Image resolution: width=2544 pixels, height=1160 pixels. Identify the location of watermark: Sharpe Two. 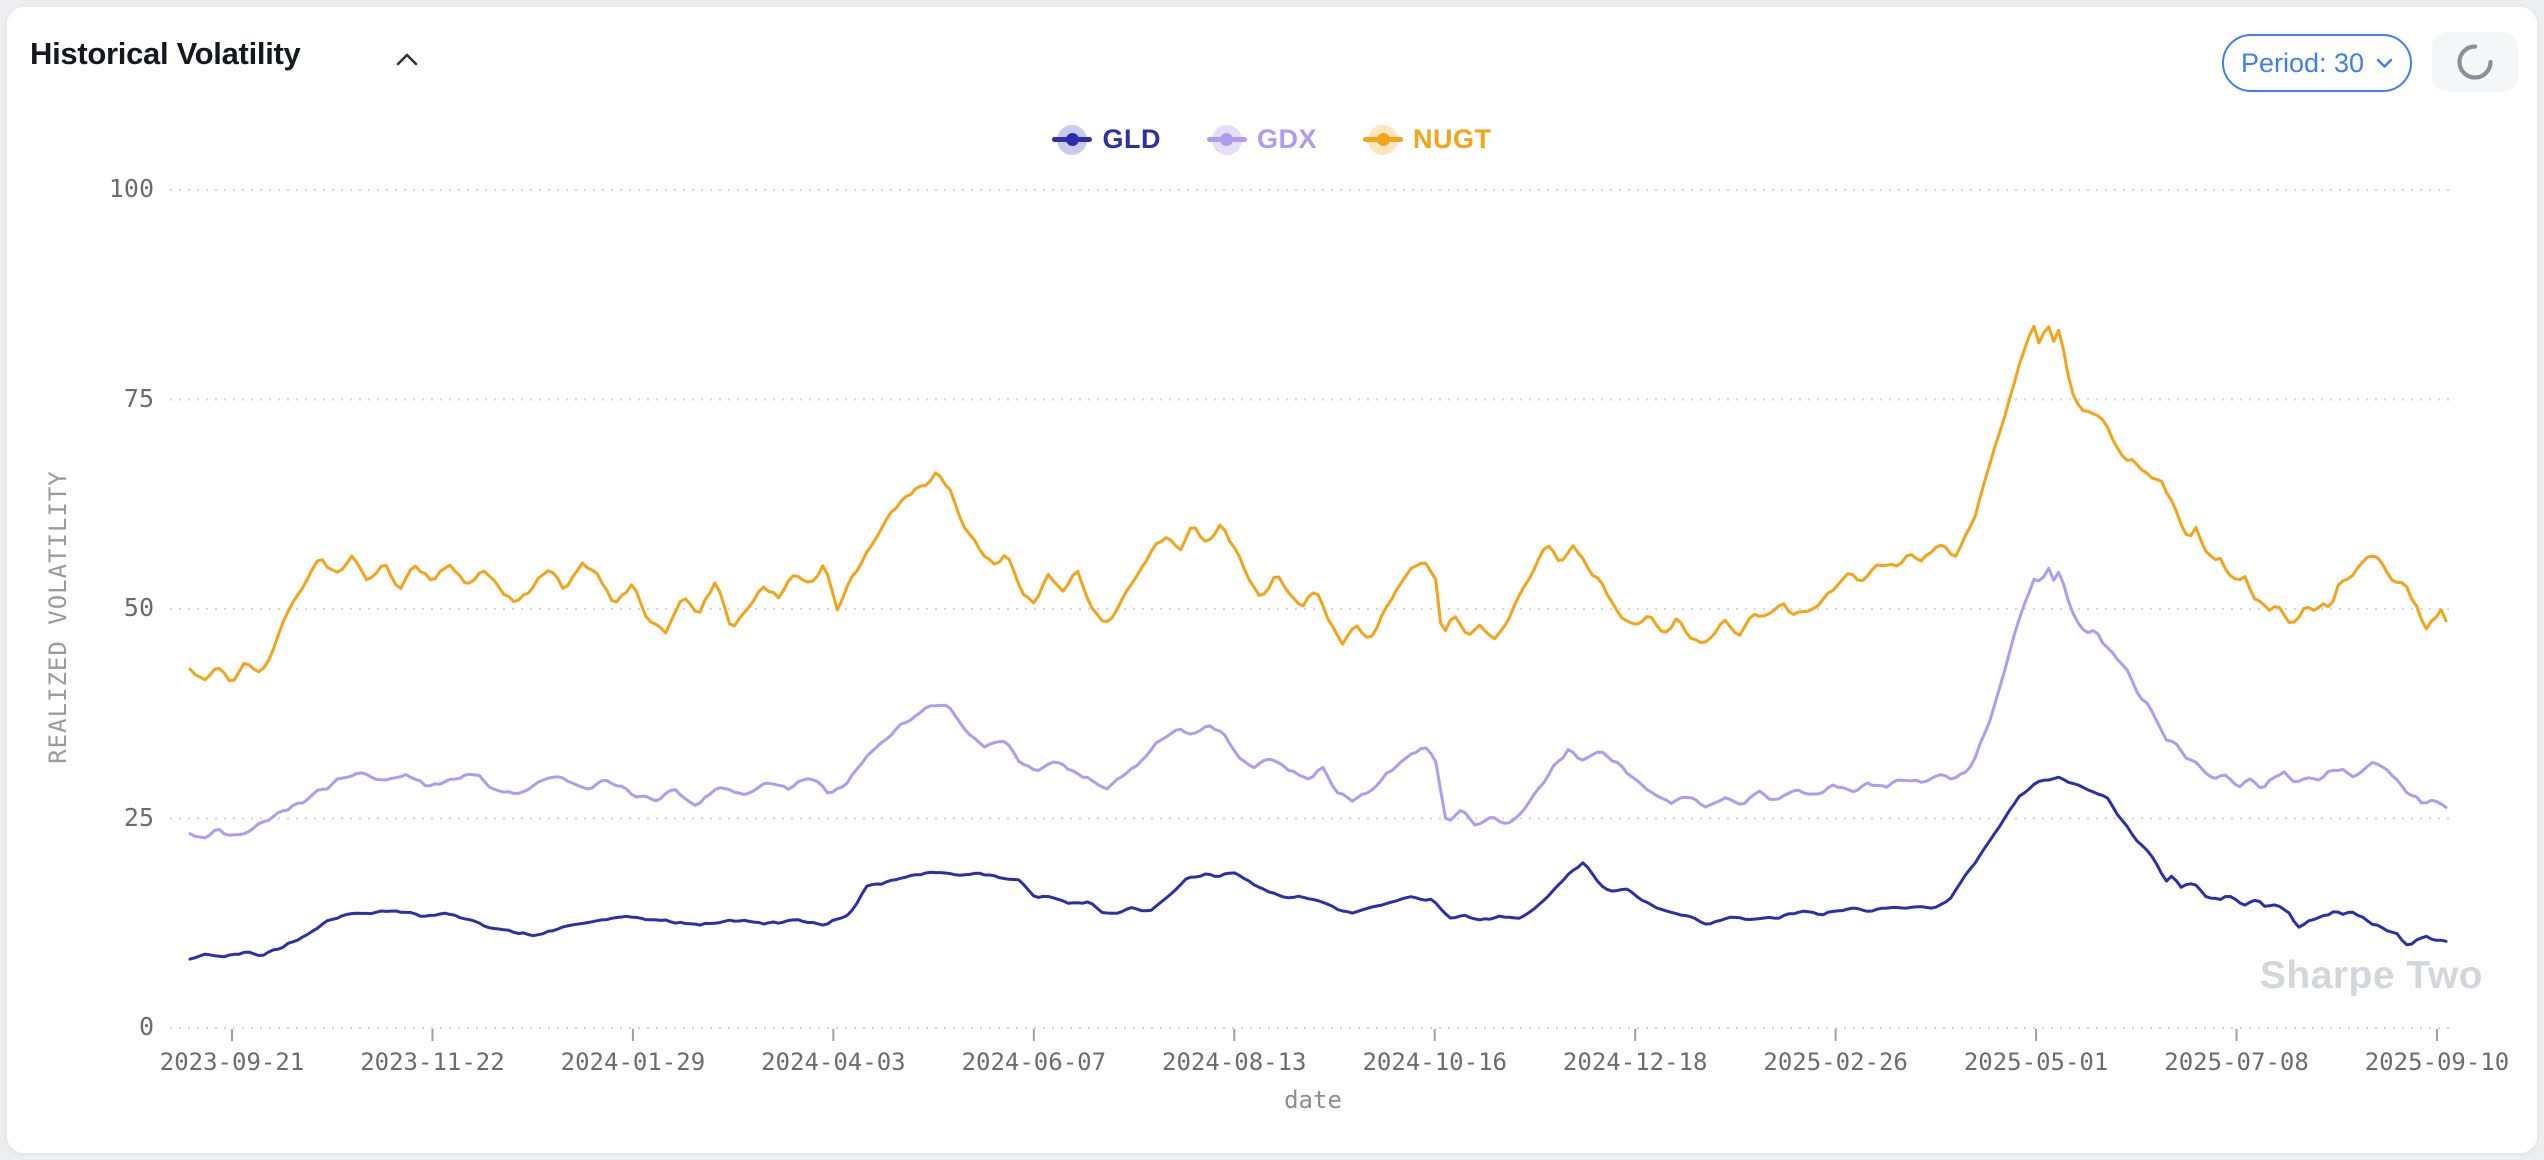
(2371, 975).